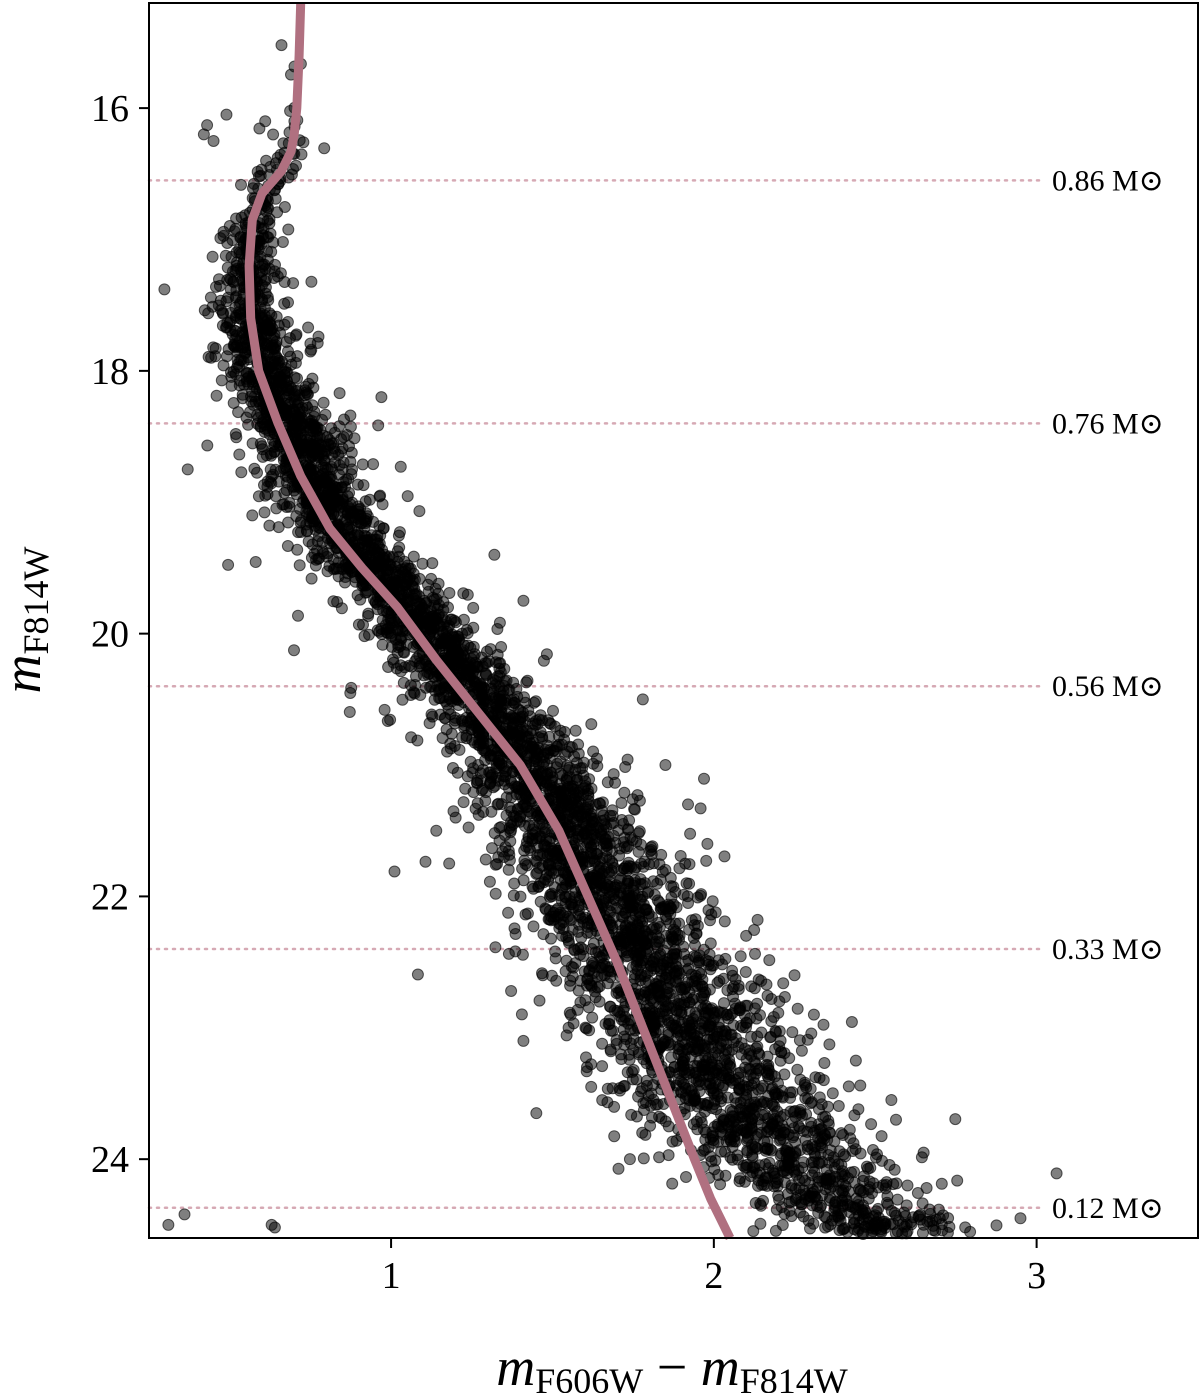 The height and width of the screenshot is (1393, 1200). Describe the element at coordinates (1108, 1208) in the screenshot. I see `mass-label: 0.12 M⊙` at that location.